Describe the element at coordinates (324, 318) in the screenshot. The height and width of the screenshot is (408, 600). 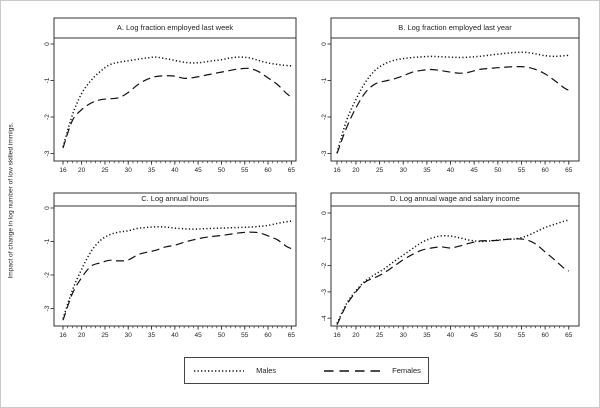
I see `svg-text: -4` at that location.